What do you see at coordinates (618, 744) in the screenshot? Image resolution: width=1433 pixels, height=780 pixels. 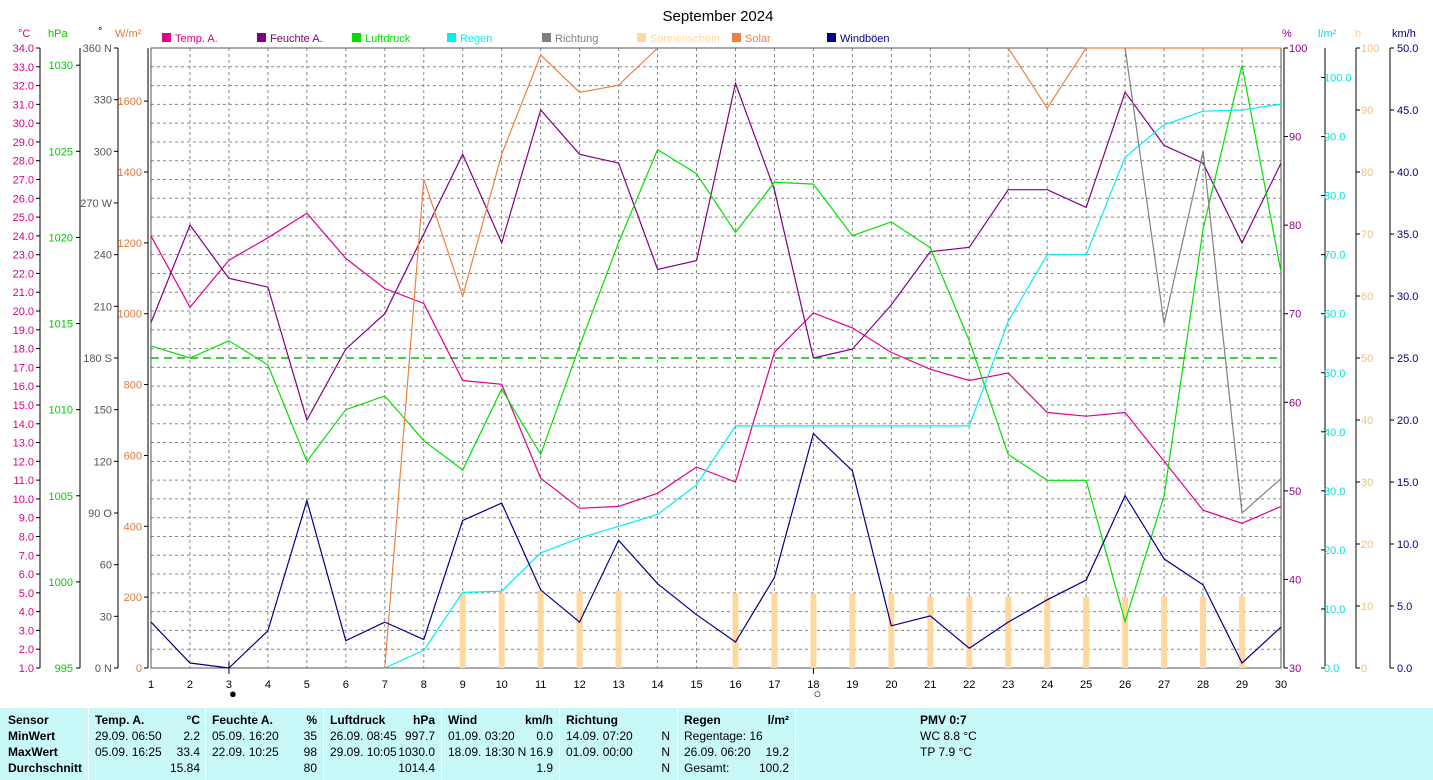 I see `stats-col-direction: Richtung 14.09. 07:20 N 01.09. 00:00 N N` at bounding box center [618, 744].